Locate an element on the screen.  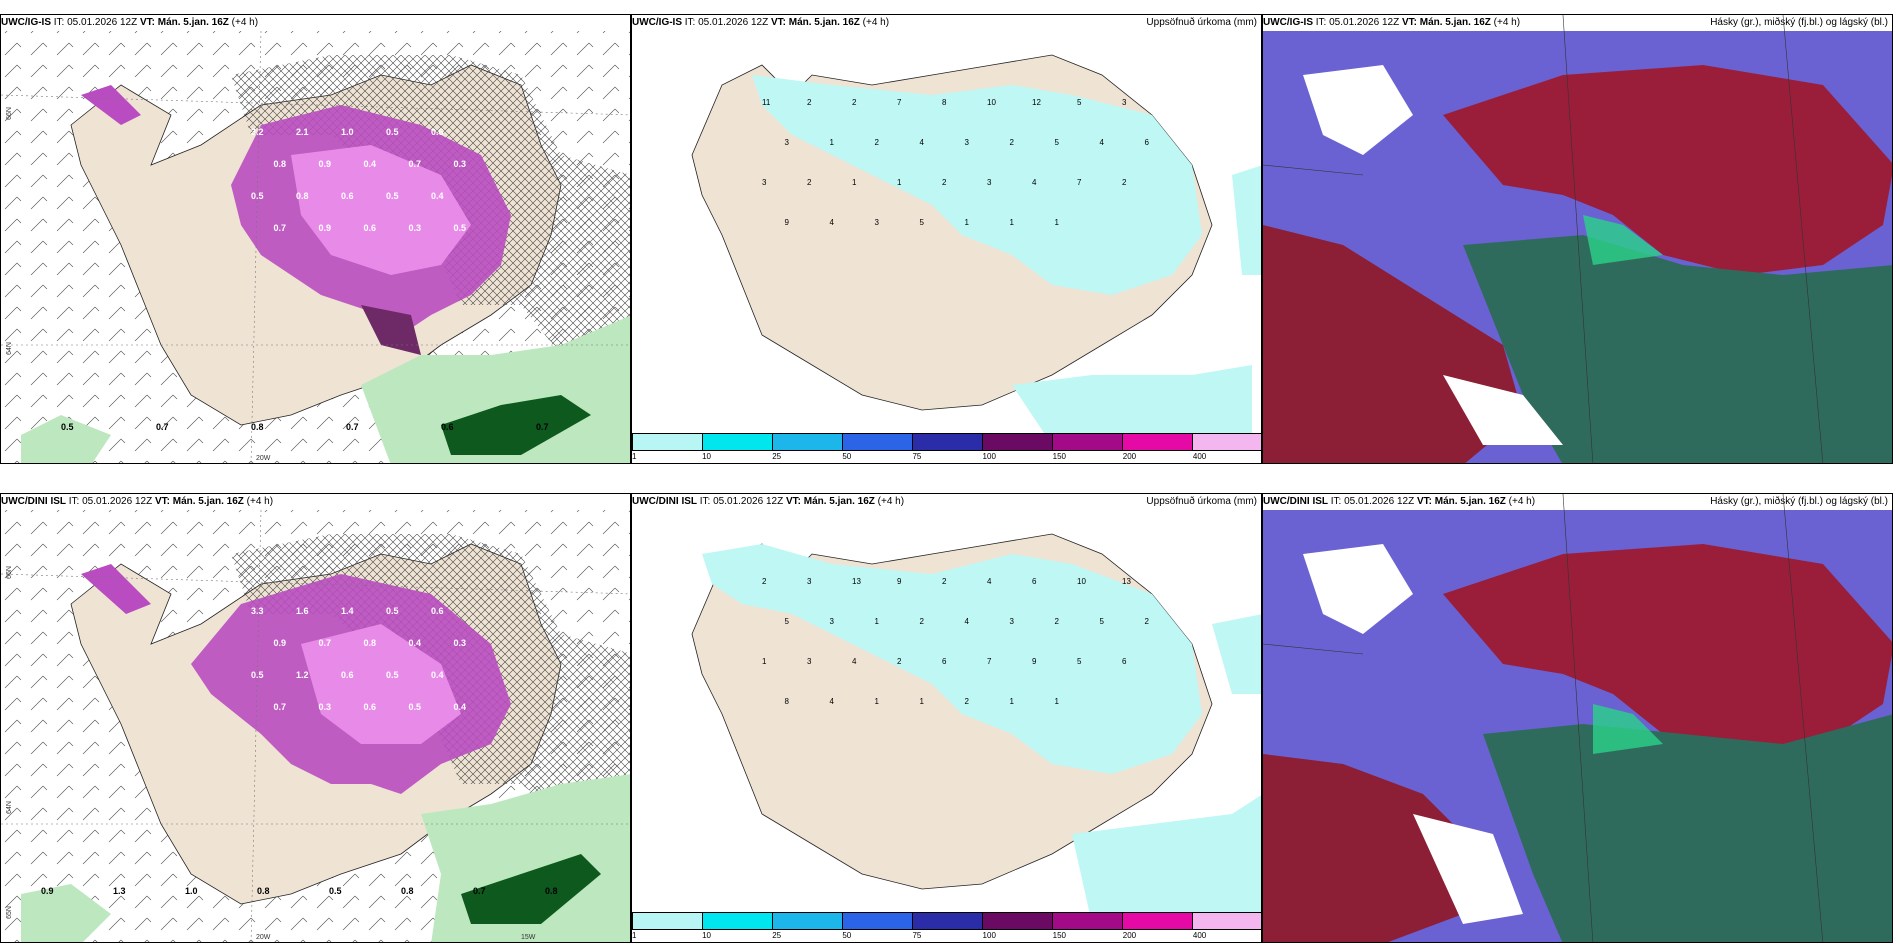
model-name: UWC/DINI ISL is located at coordinates (33, 501).